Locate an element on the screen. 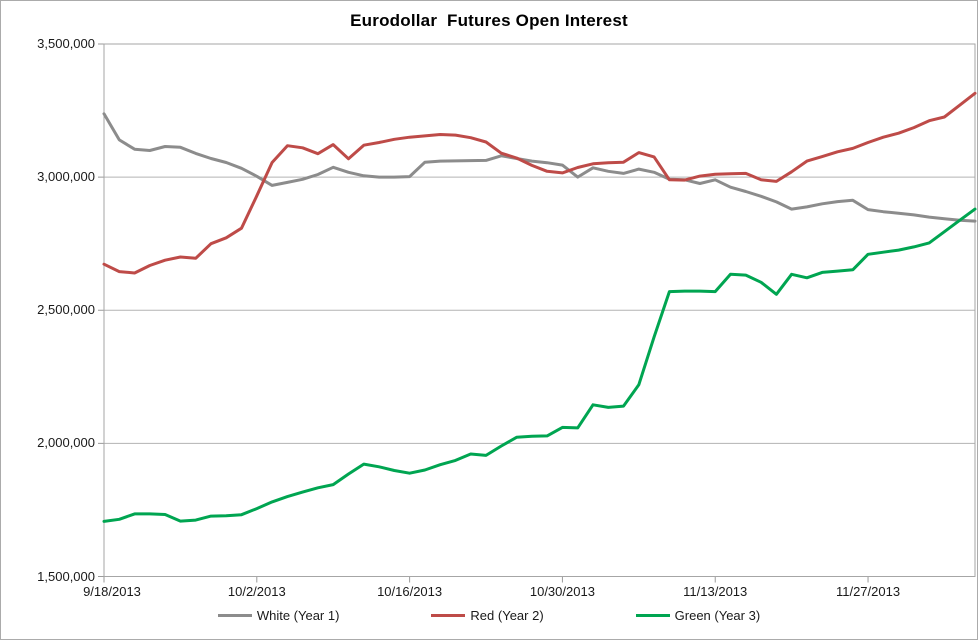 Image resolution: width=978 pixels, height=640 pixels. legend-item: White (Year 1) is located at coordinates (278, 615).